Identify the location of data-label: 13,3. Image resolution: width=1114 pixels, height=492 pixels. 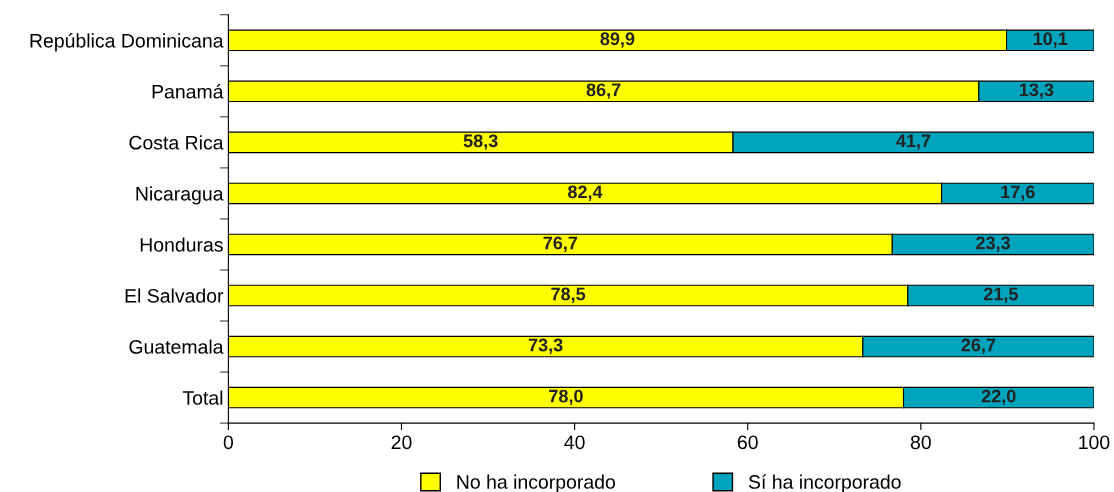
(1036, 91).